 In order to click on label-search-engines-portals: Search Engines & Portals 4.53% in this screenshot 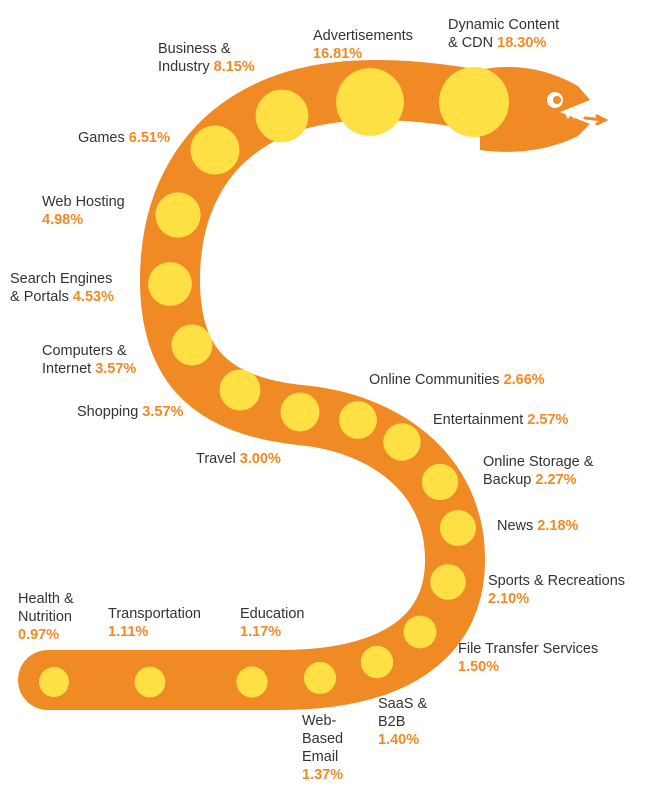, I will do `click(62, 288)`.